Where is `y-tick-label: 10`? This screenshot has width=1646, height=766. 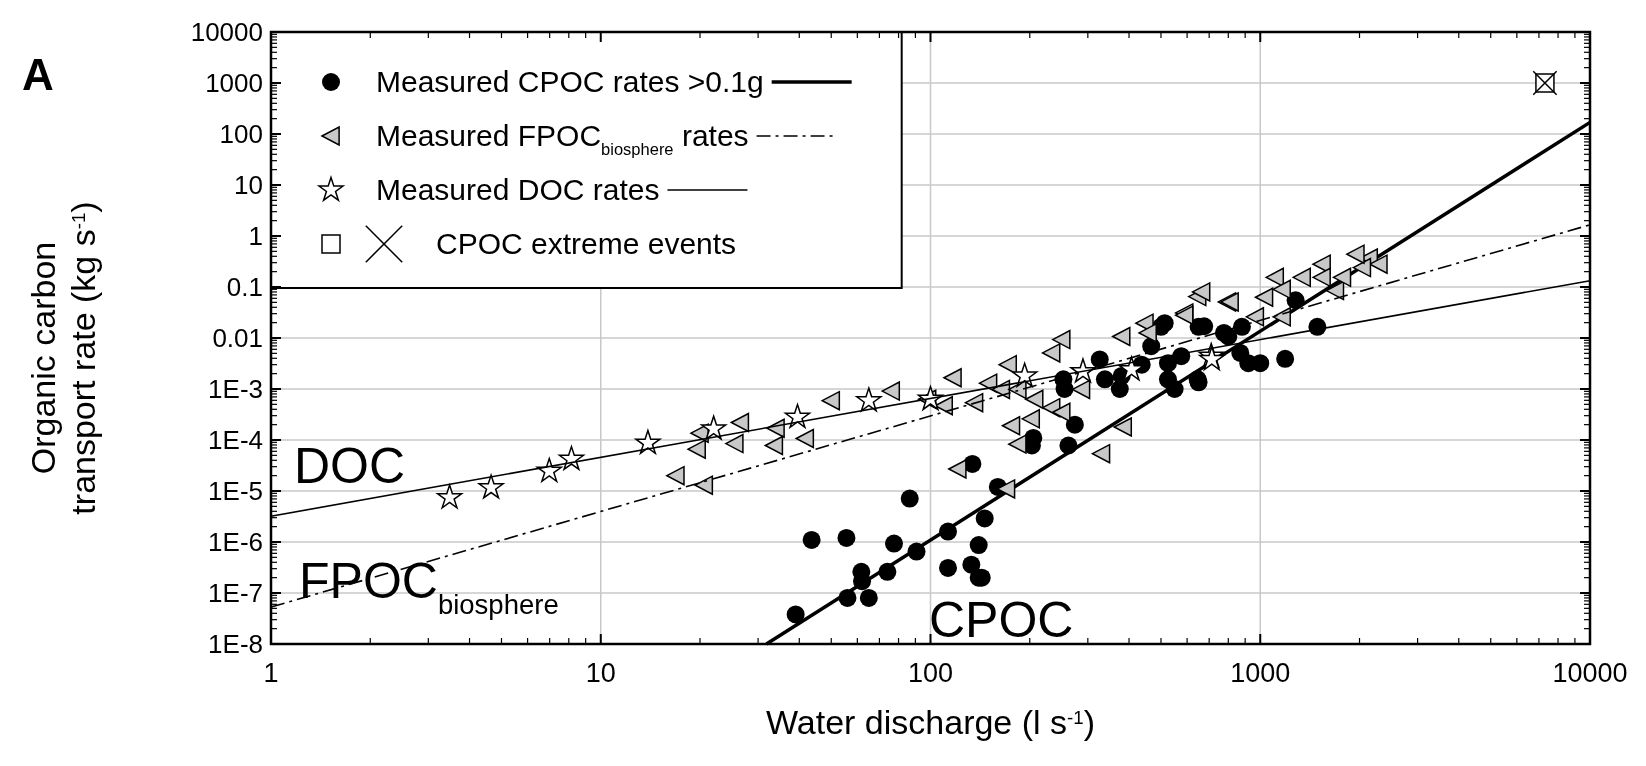 y-tick-label: 10 is located at coordinates (248, 185).